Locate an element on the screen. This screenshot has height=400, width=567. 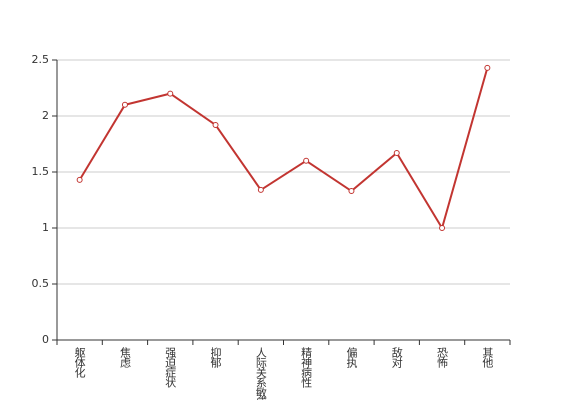
x-tick-label: 人际关系敏感 is located at coordinates (260, 373).